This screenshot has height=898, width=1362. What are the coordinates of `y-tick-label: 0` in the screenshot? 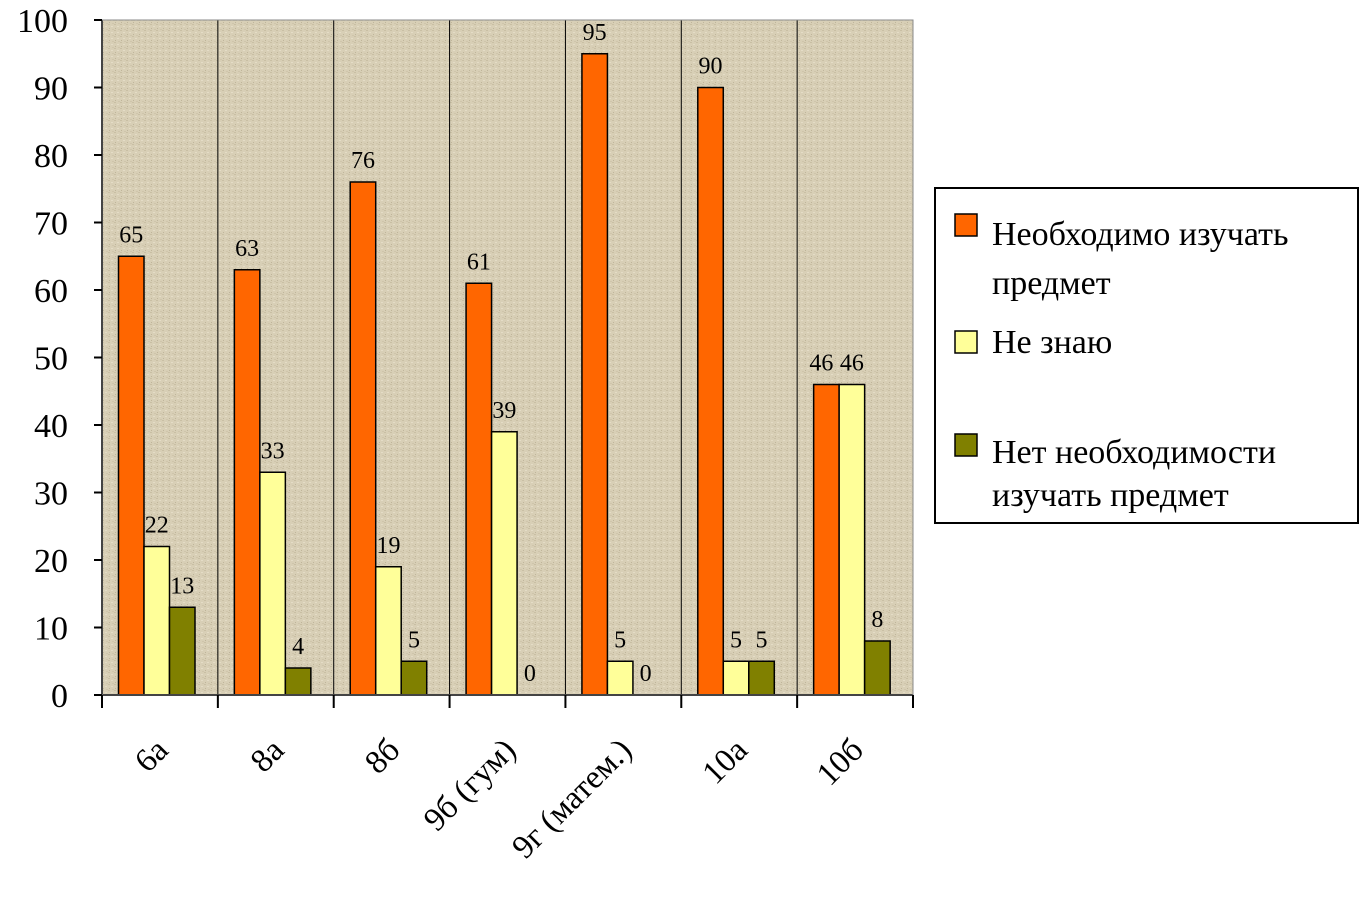 It's located at (59, 696).